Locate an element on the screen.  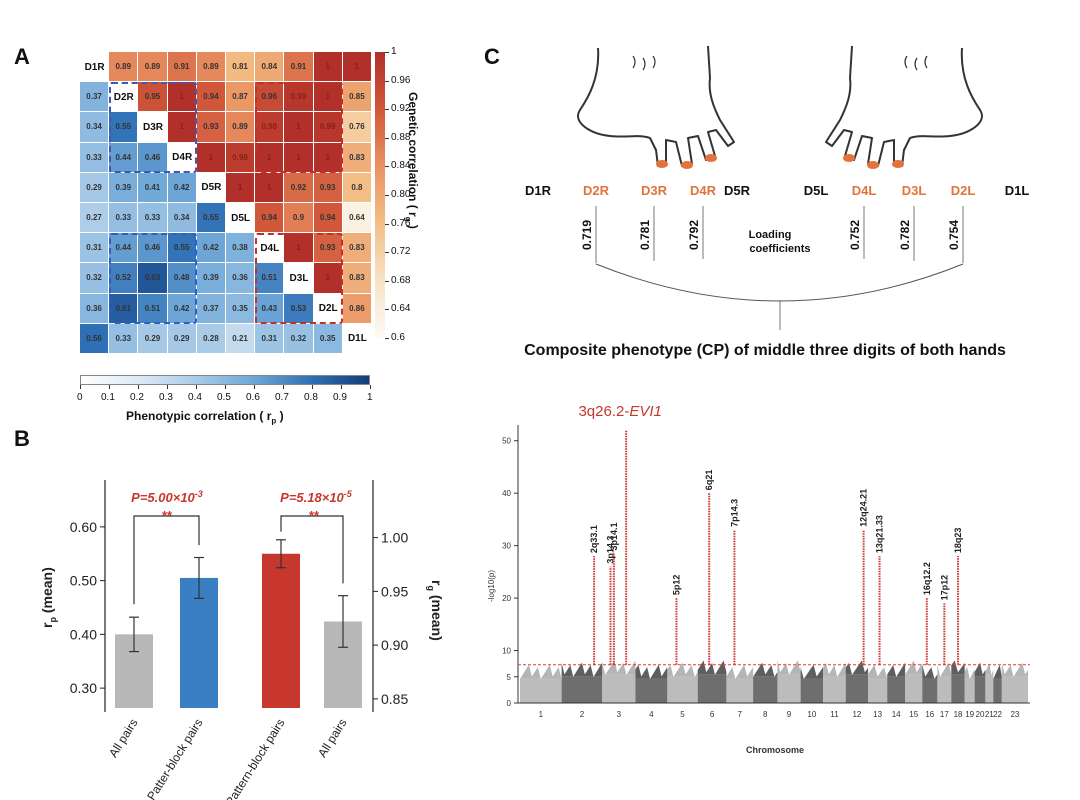
chromosome-label: 7 is located at coordinates (740, 714).